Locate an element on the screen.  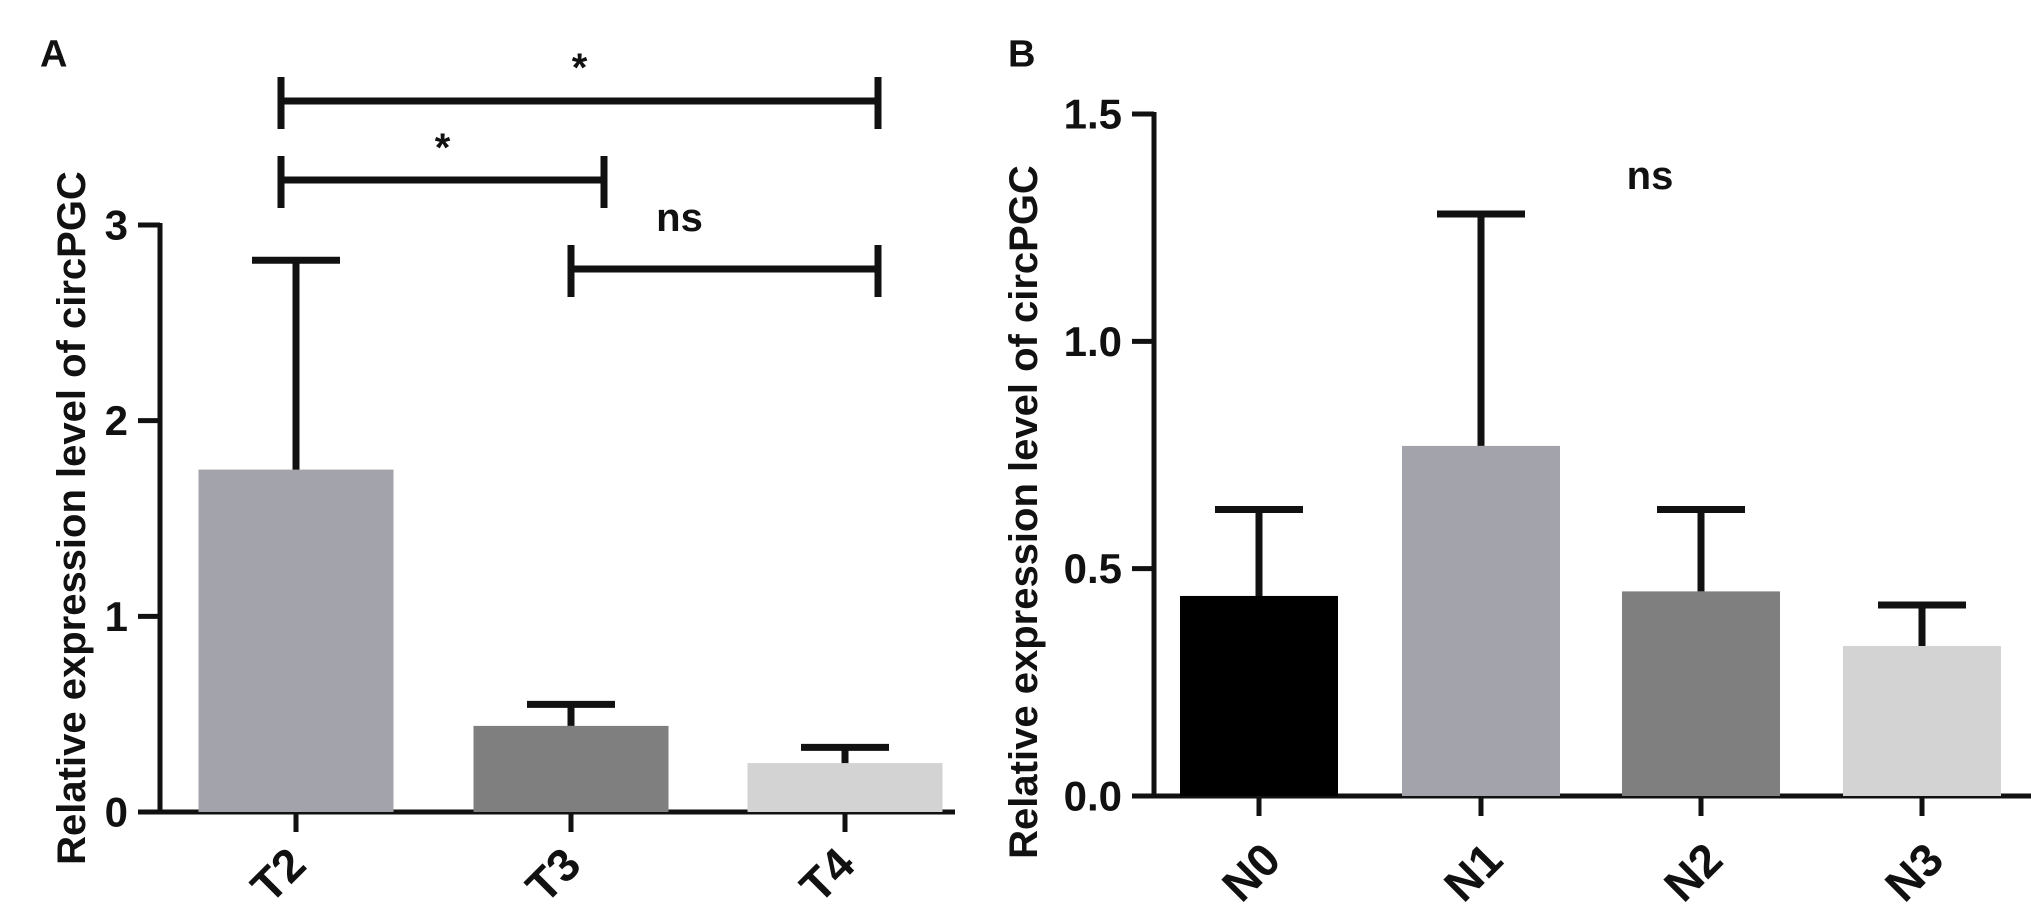
bar-t3 is located at coordinates (571, 768).